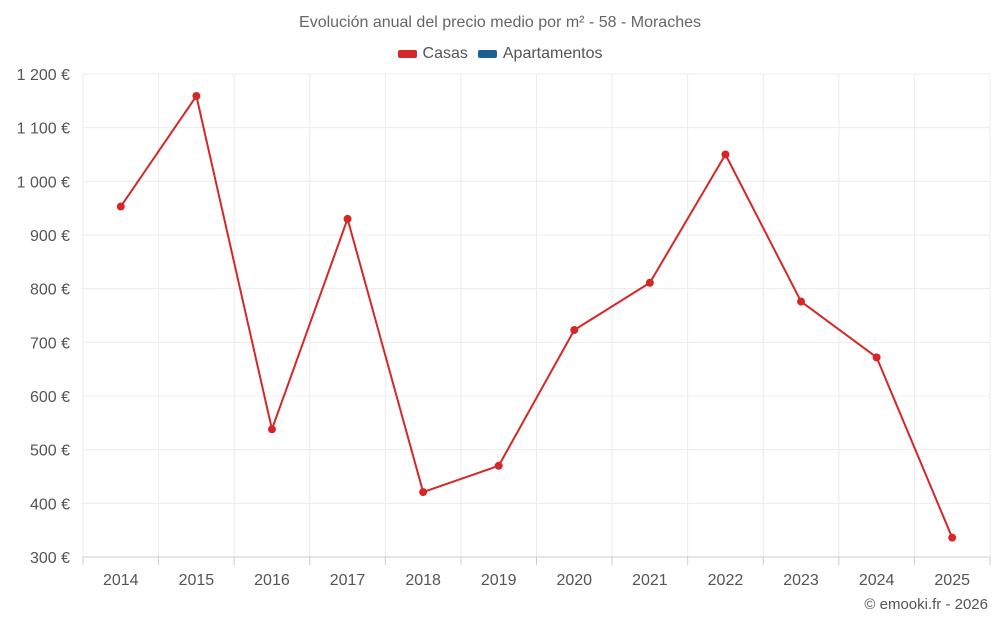 This screenshot has height=625, width=1000. What do you see at coordinates (445, 53) in the screenshot?
I see `legend-label-casas: Casas` at bounding box center [445, 53].